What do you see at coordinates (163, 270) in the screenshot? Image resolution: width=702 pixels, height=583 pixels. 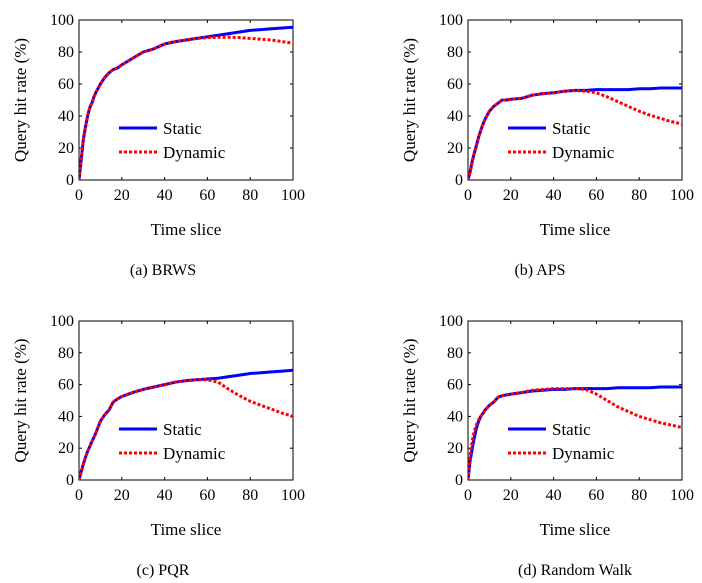 I see `panel-caption: (a) BRWS` at bounding box center [163, 270].